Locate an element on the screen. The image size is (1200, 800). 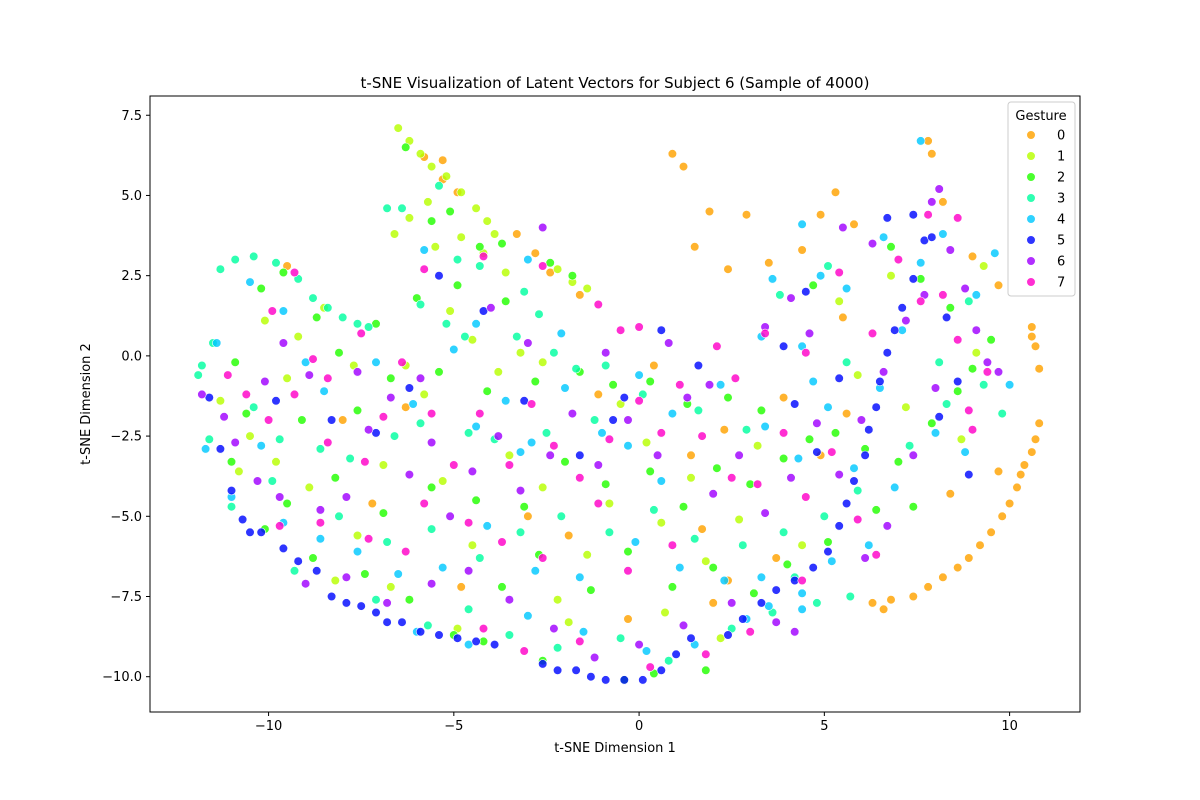
legend-marker is located at coordinates (1031, 198).